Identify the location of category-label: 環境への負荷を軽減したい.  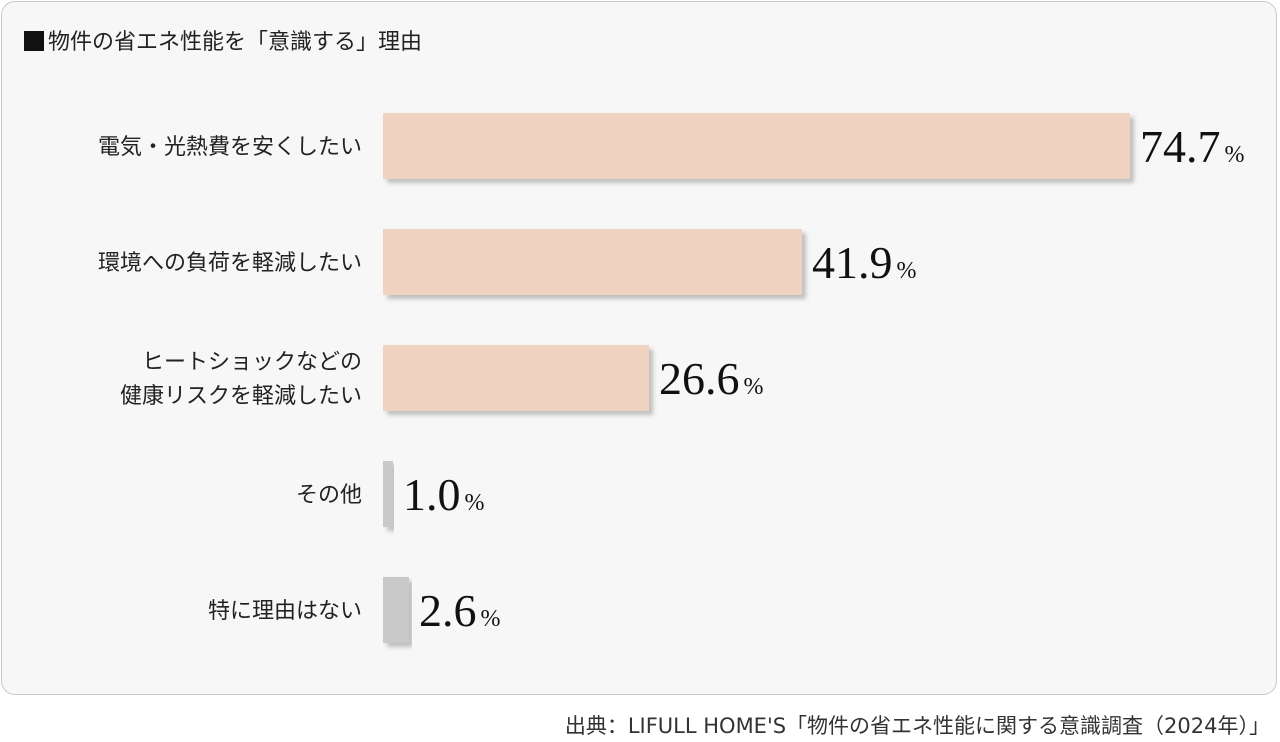
(230, 263).